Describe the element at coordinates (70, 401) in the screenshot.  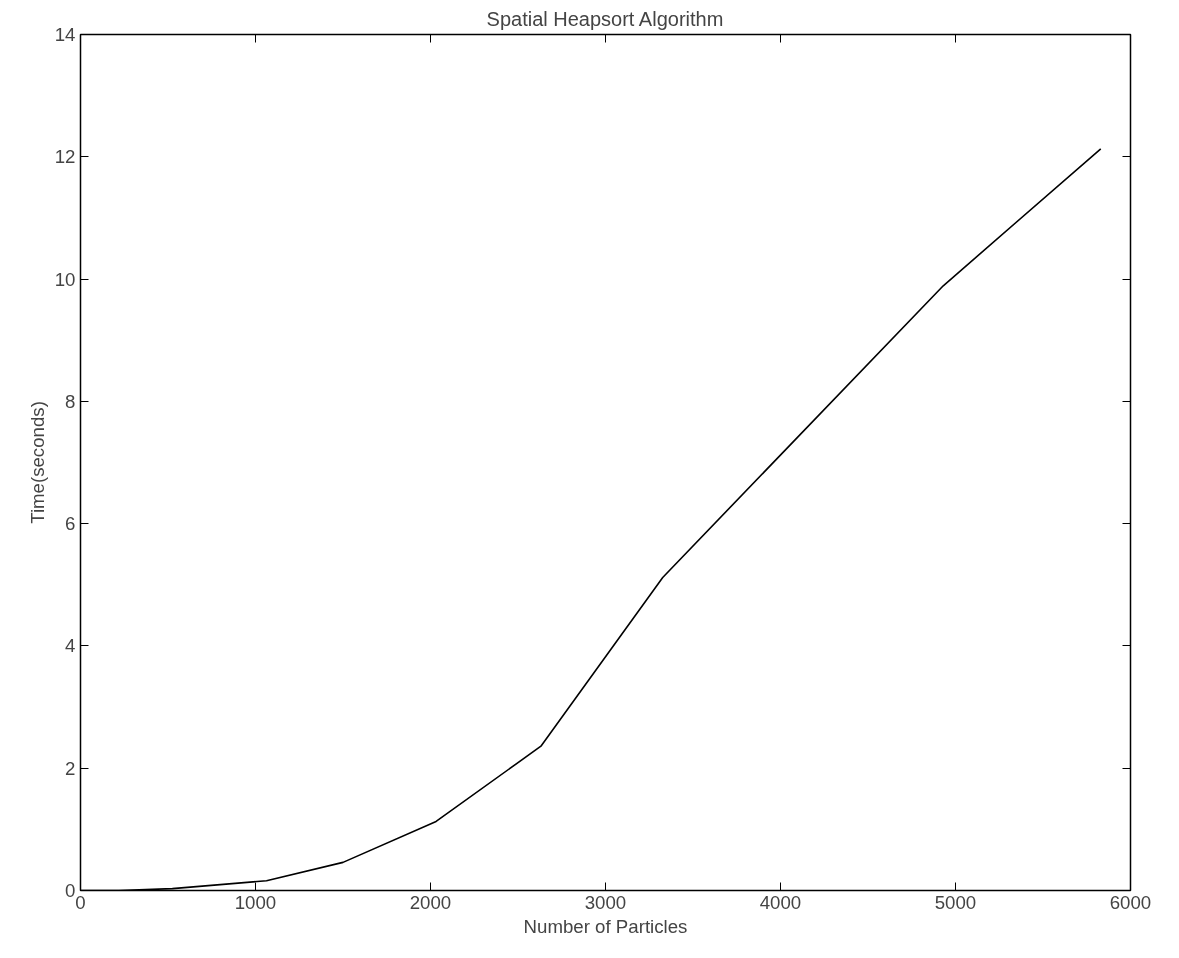
I see `y-tick-label: 8` at that location.